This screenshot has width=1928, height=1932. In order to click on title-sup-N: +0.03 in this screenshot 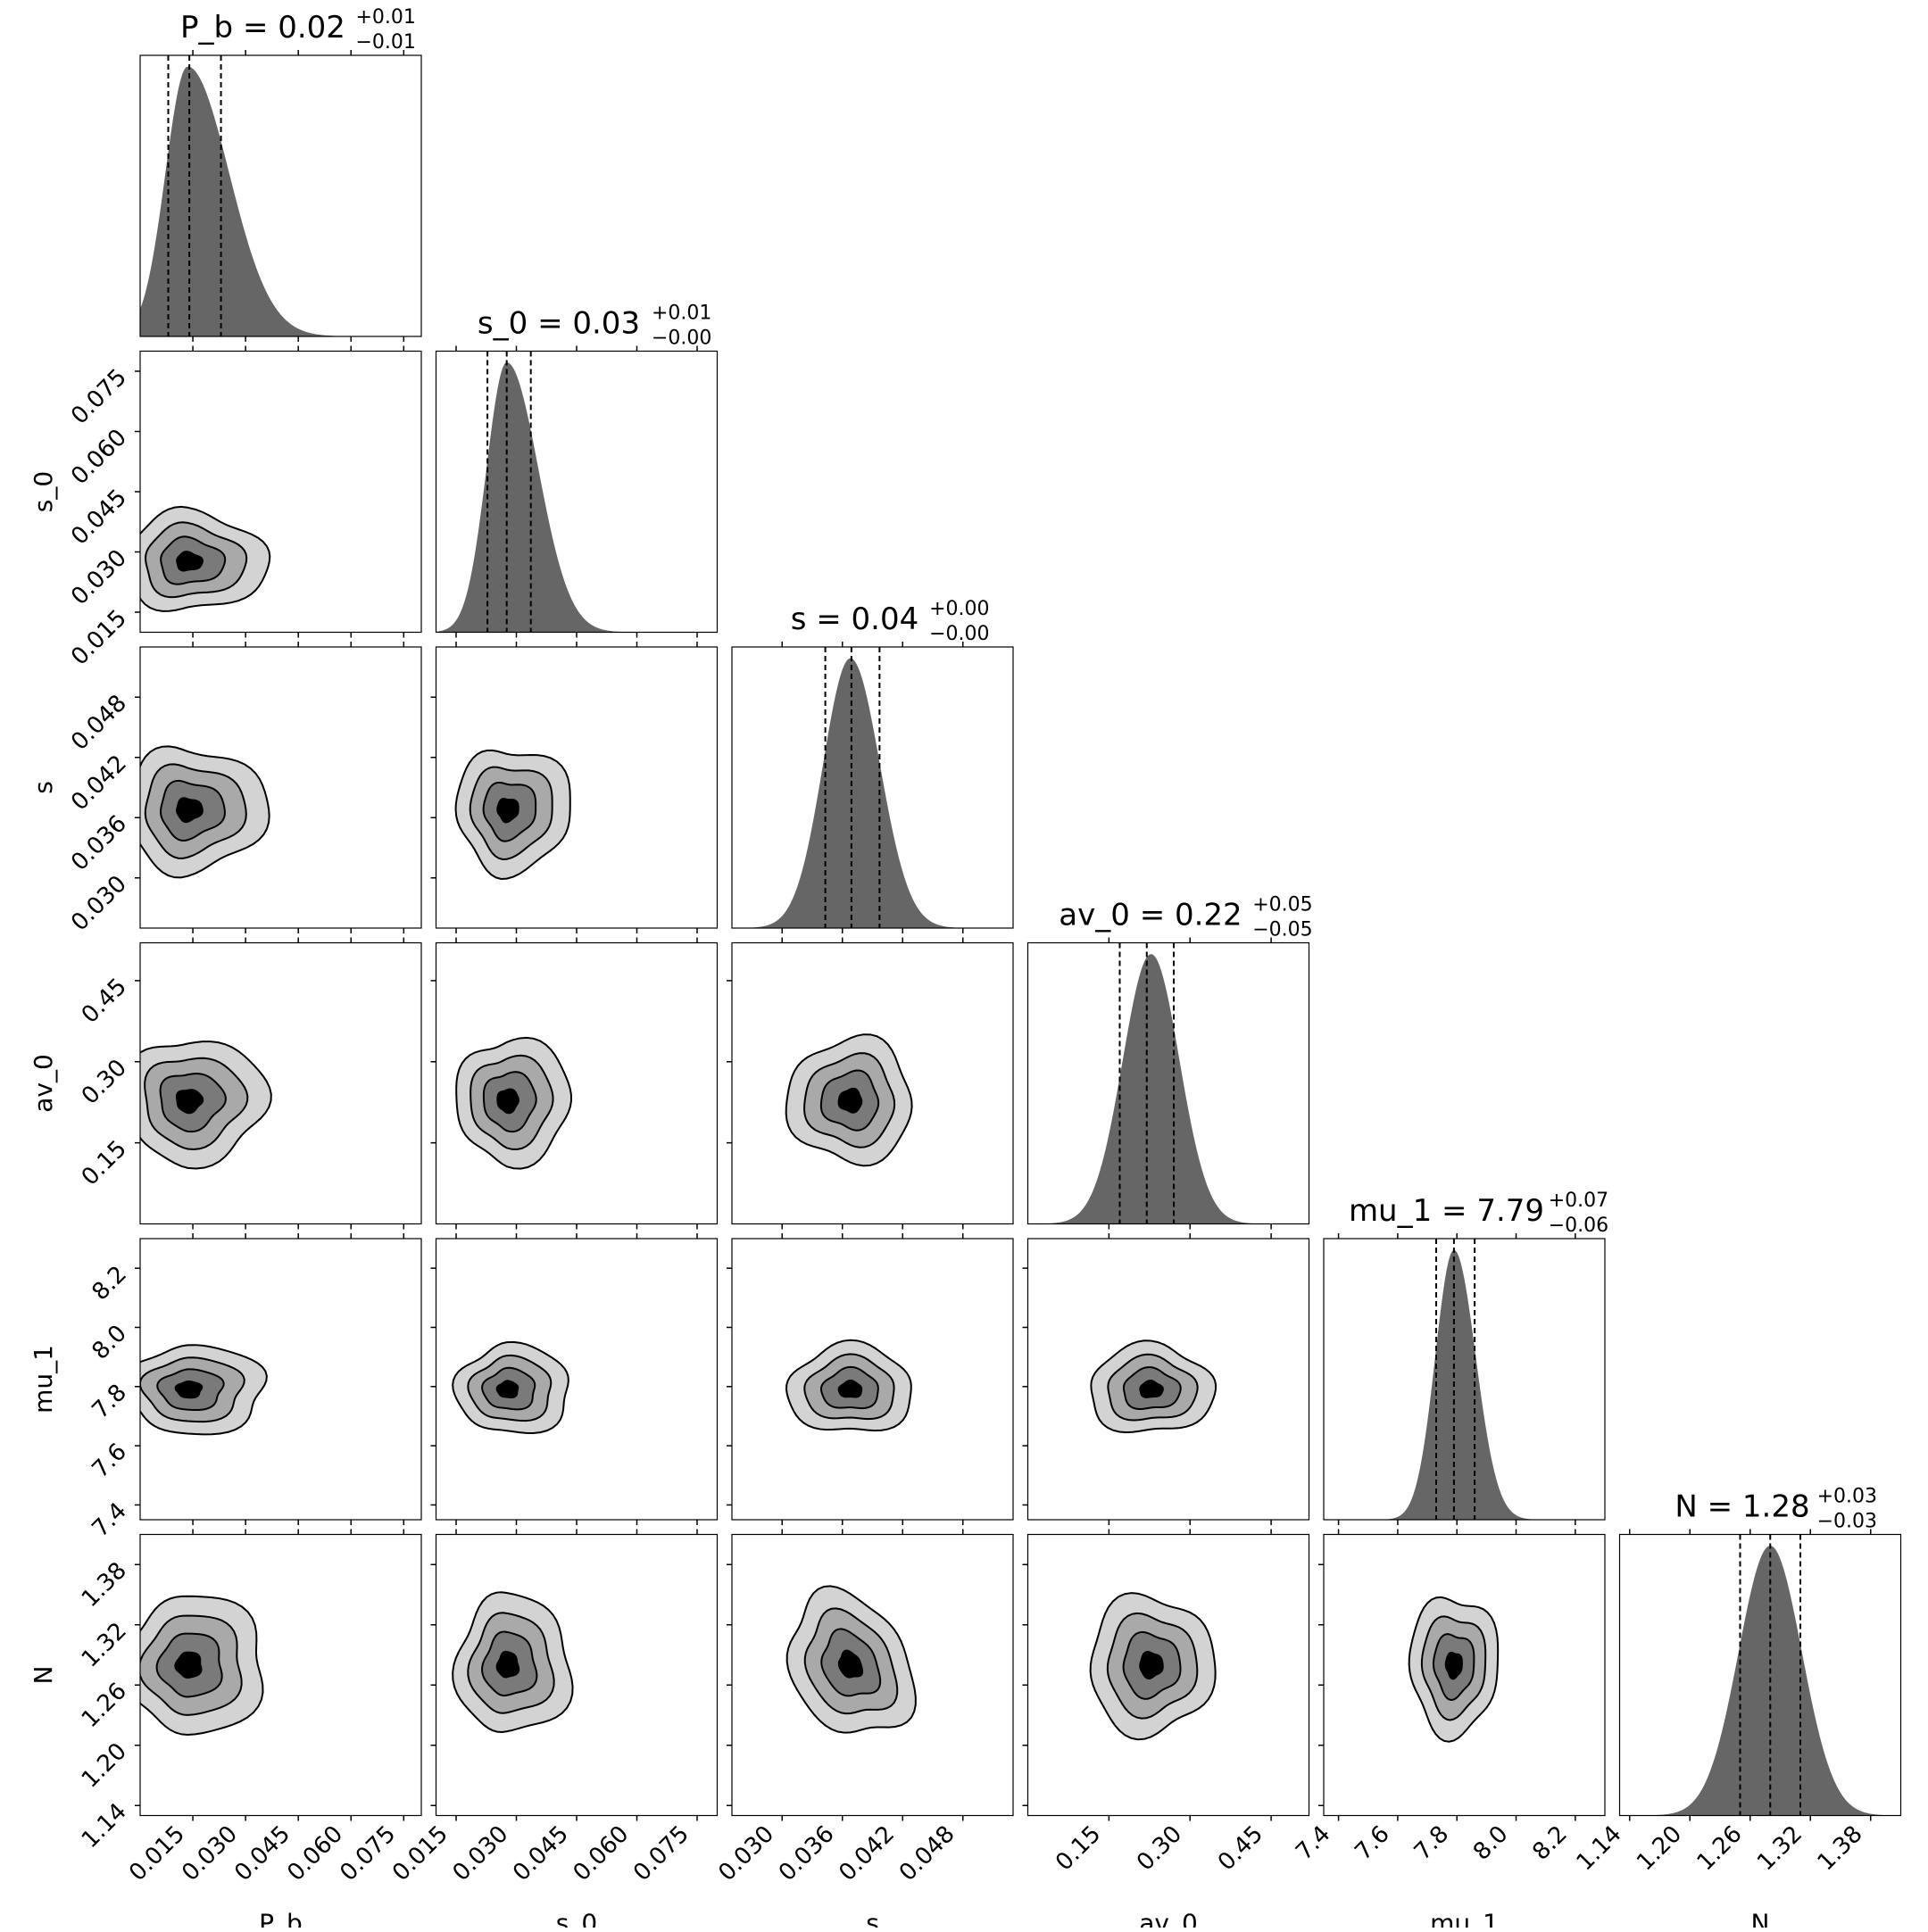, I will do `click(1847, 1497)`.